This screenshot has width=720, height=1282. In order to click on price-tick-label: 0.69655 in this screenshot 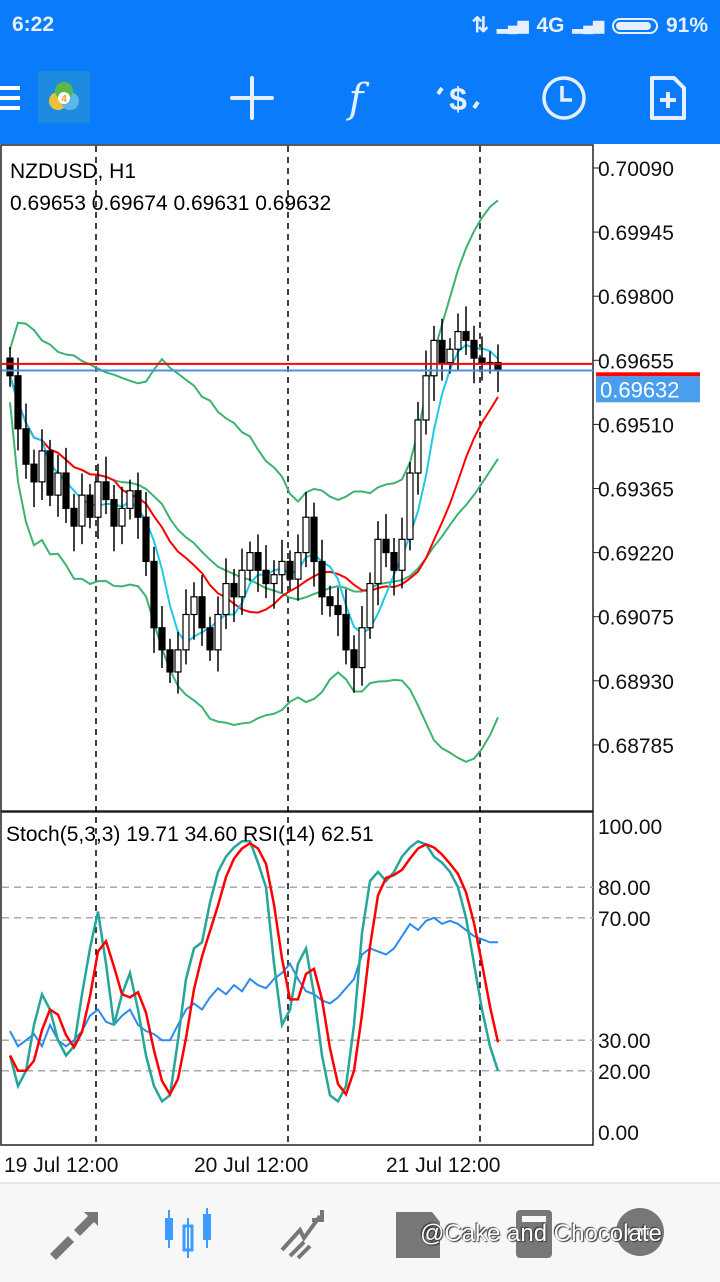, I will do `click(636, 361)`.